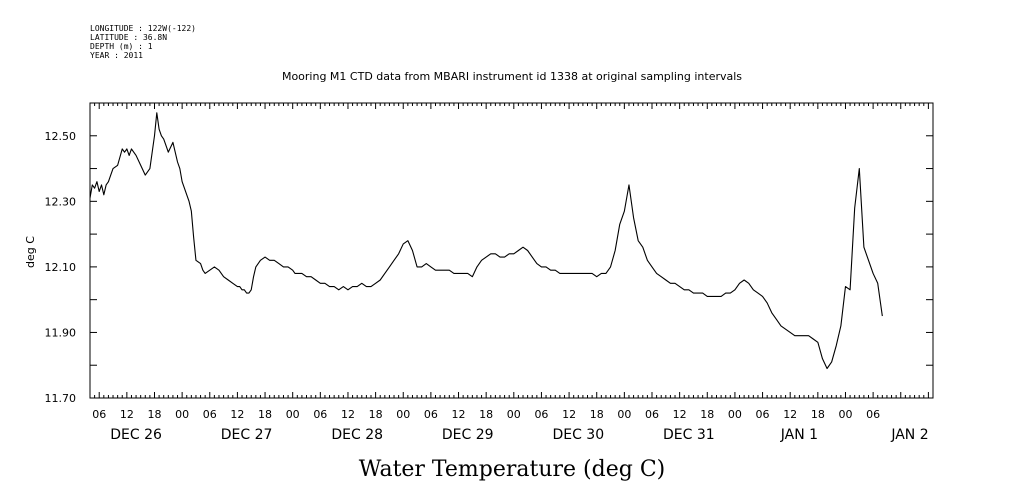 The image size is (1009, 504). Describe the element at coordinates (468, 435) in the screenshot. I see `x-day-label: DEC 29` at that location.